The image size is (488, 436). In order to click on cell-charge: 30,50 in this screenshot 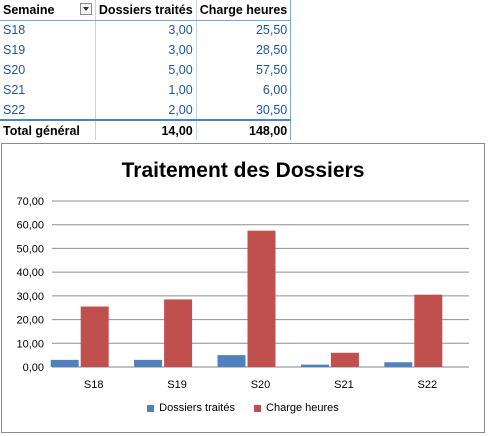, I will do `click(271, 109)`.